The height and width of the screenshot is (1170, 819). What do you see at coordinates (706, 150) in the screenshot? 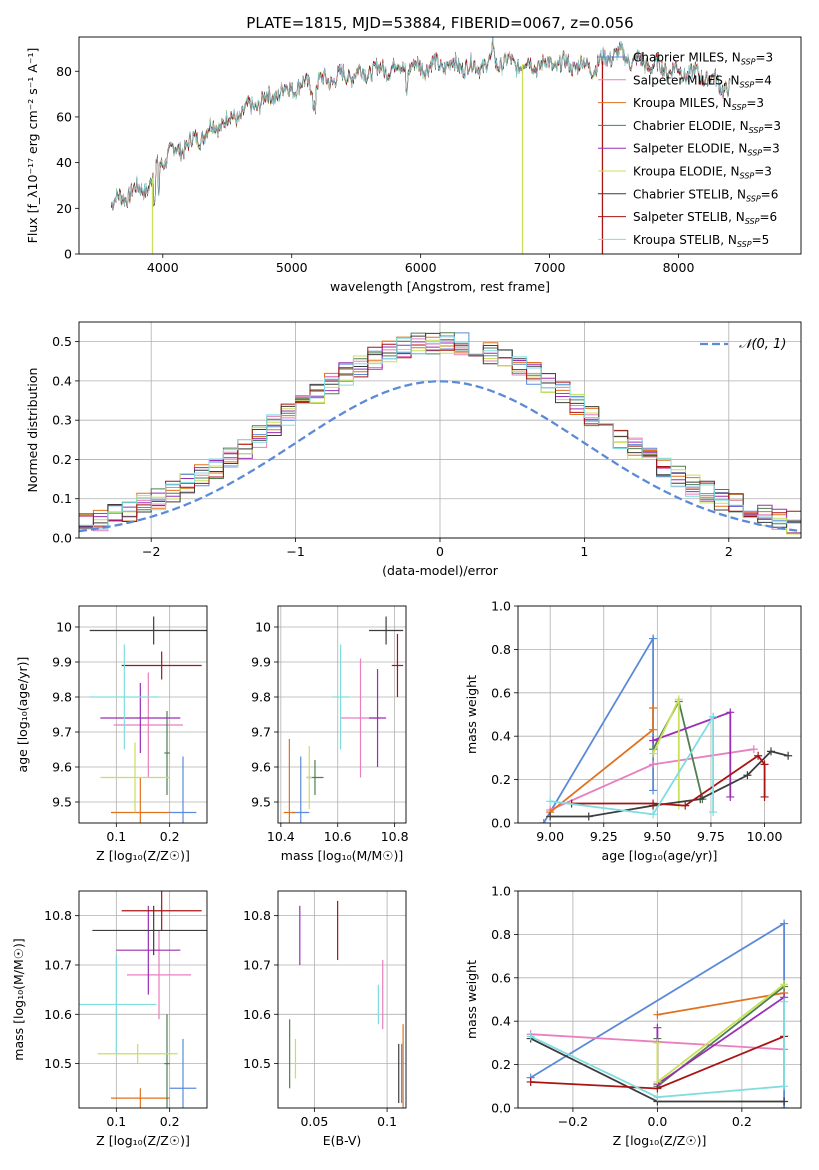
I see `legend-entry-salpeter-elodie: Salpeter ELODIE, NSSP=3` at bounding box center [706, 150].